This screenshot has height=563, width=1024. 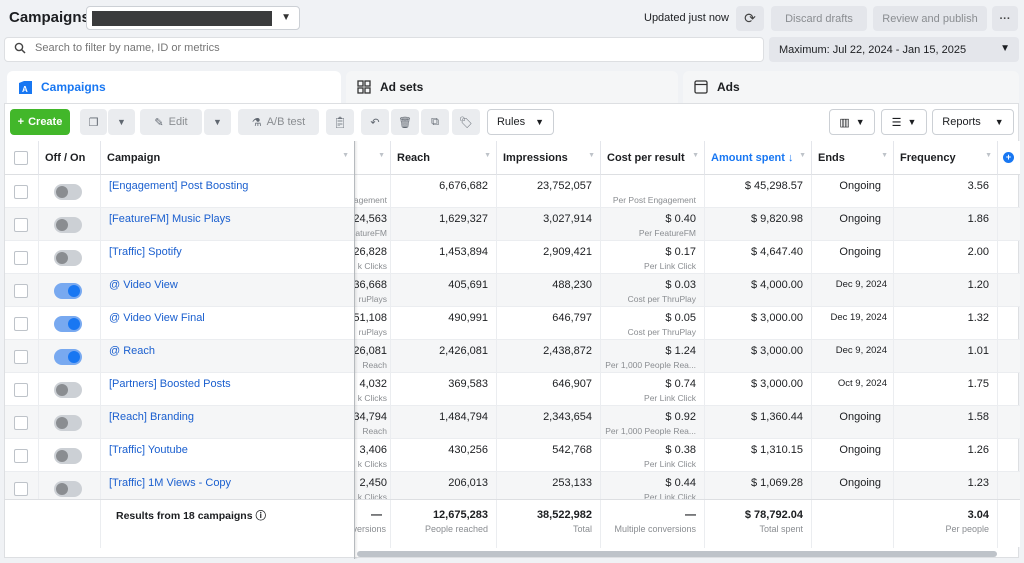 I want to click on campaign-name-link: @ Video View, so click(x=143, y=285).